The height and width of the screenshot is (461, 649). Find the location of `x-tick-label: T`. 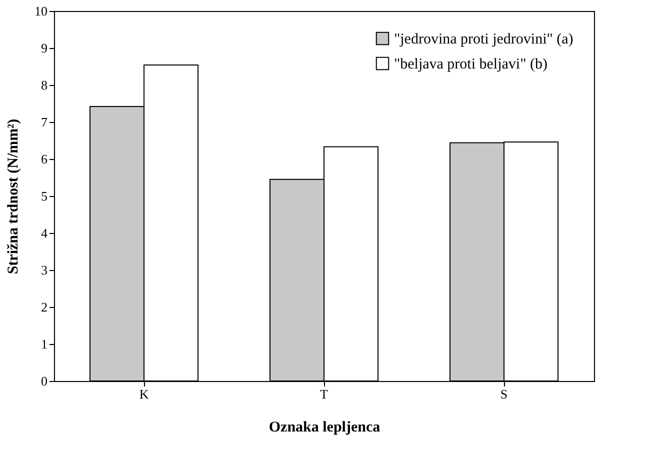

x-tick-label: T is located at coordinates (324, 394).